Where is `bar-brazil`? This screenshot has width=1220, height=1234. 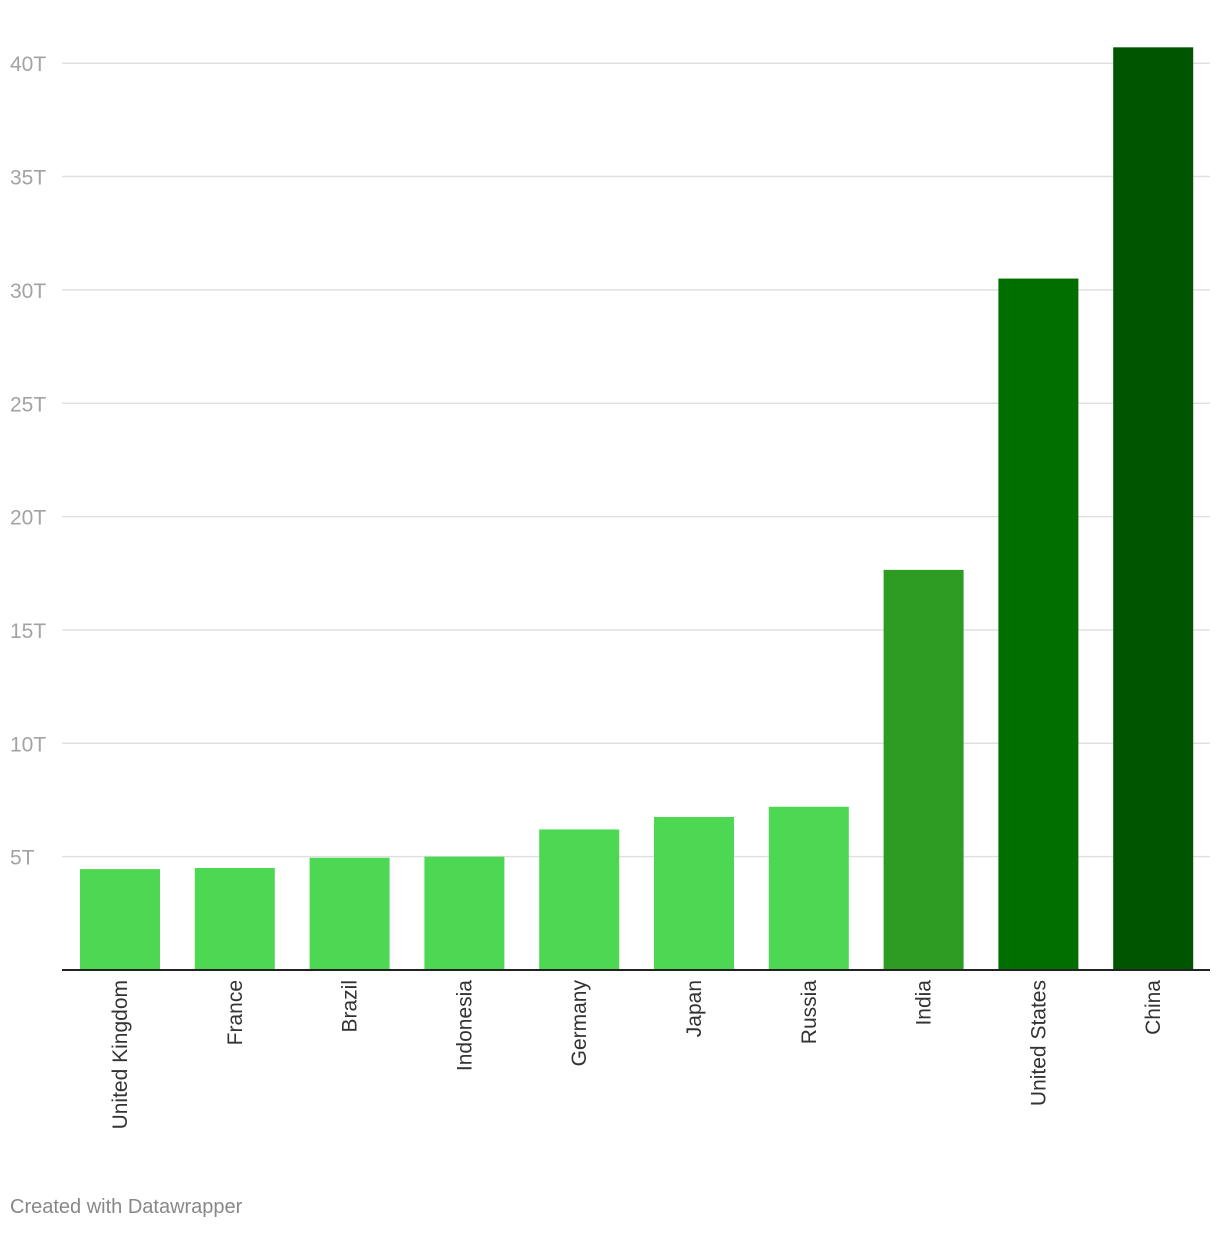 bar-brazil is located at coordinates (349, 913).